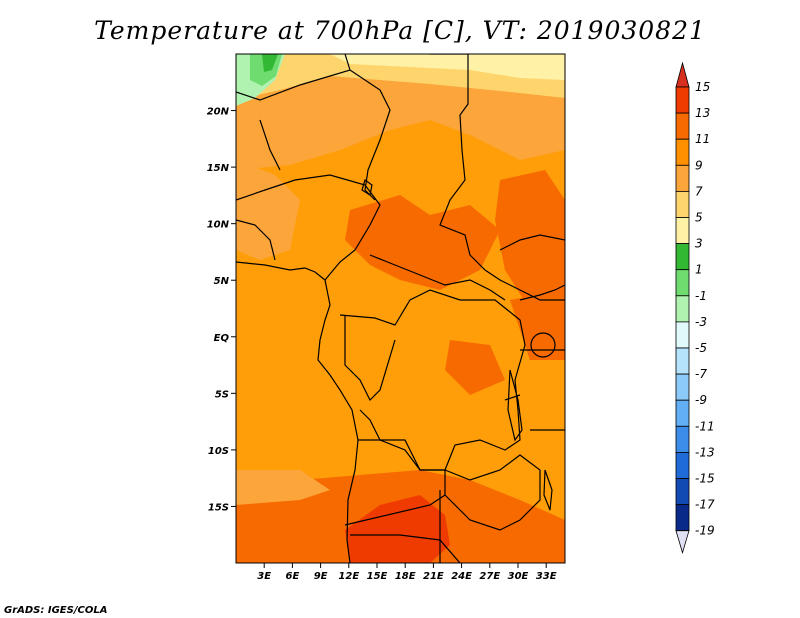  What do you see at coordinates (367, 187) in the screenshot?
I see `lake-chad` at bounding box center [367, 187].